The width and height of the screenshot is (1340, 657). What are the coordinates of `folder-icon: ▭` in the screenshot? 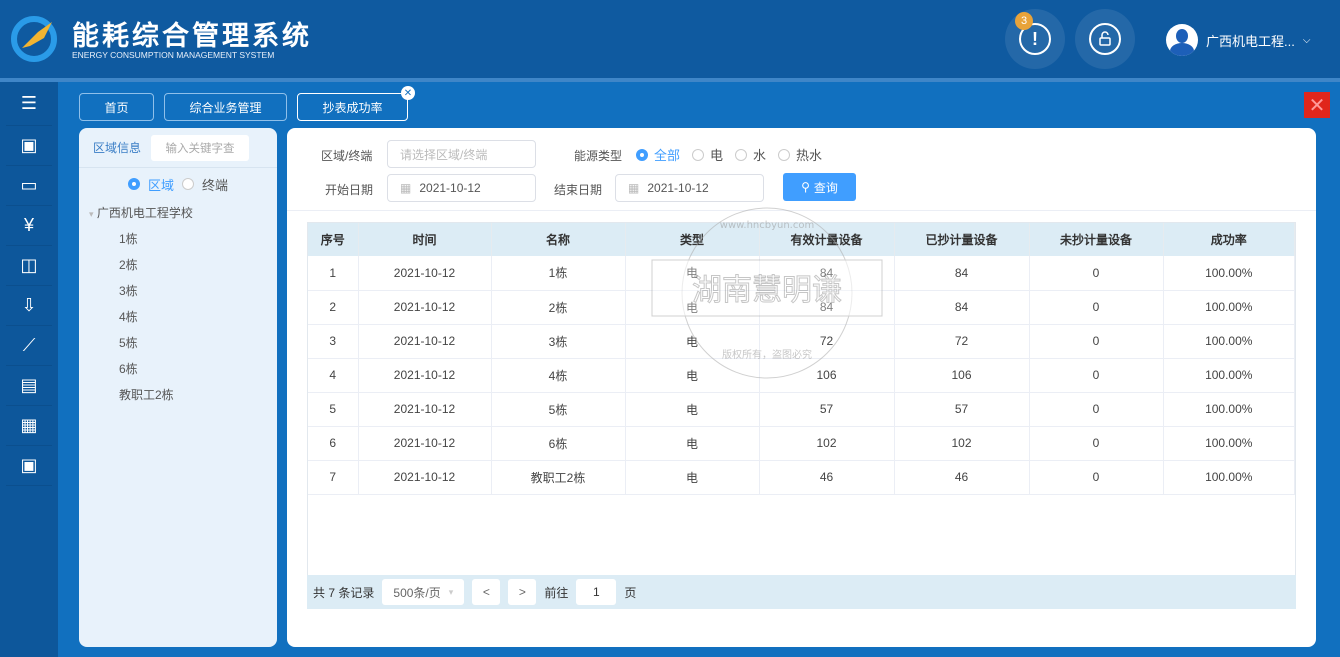 It's located at (29, 186).